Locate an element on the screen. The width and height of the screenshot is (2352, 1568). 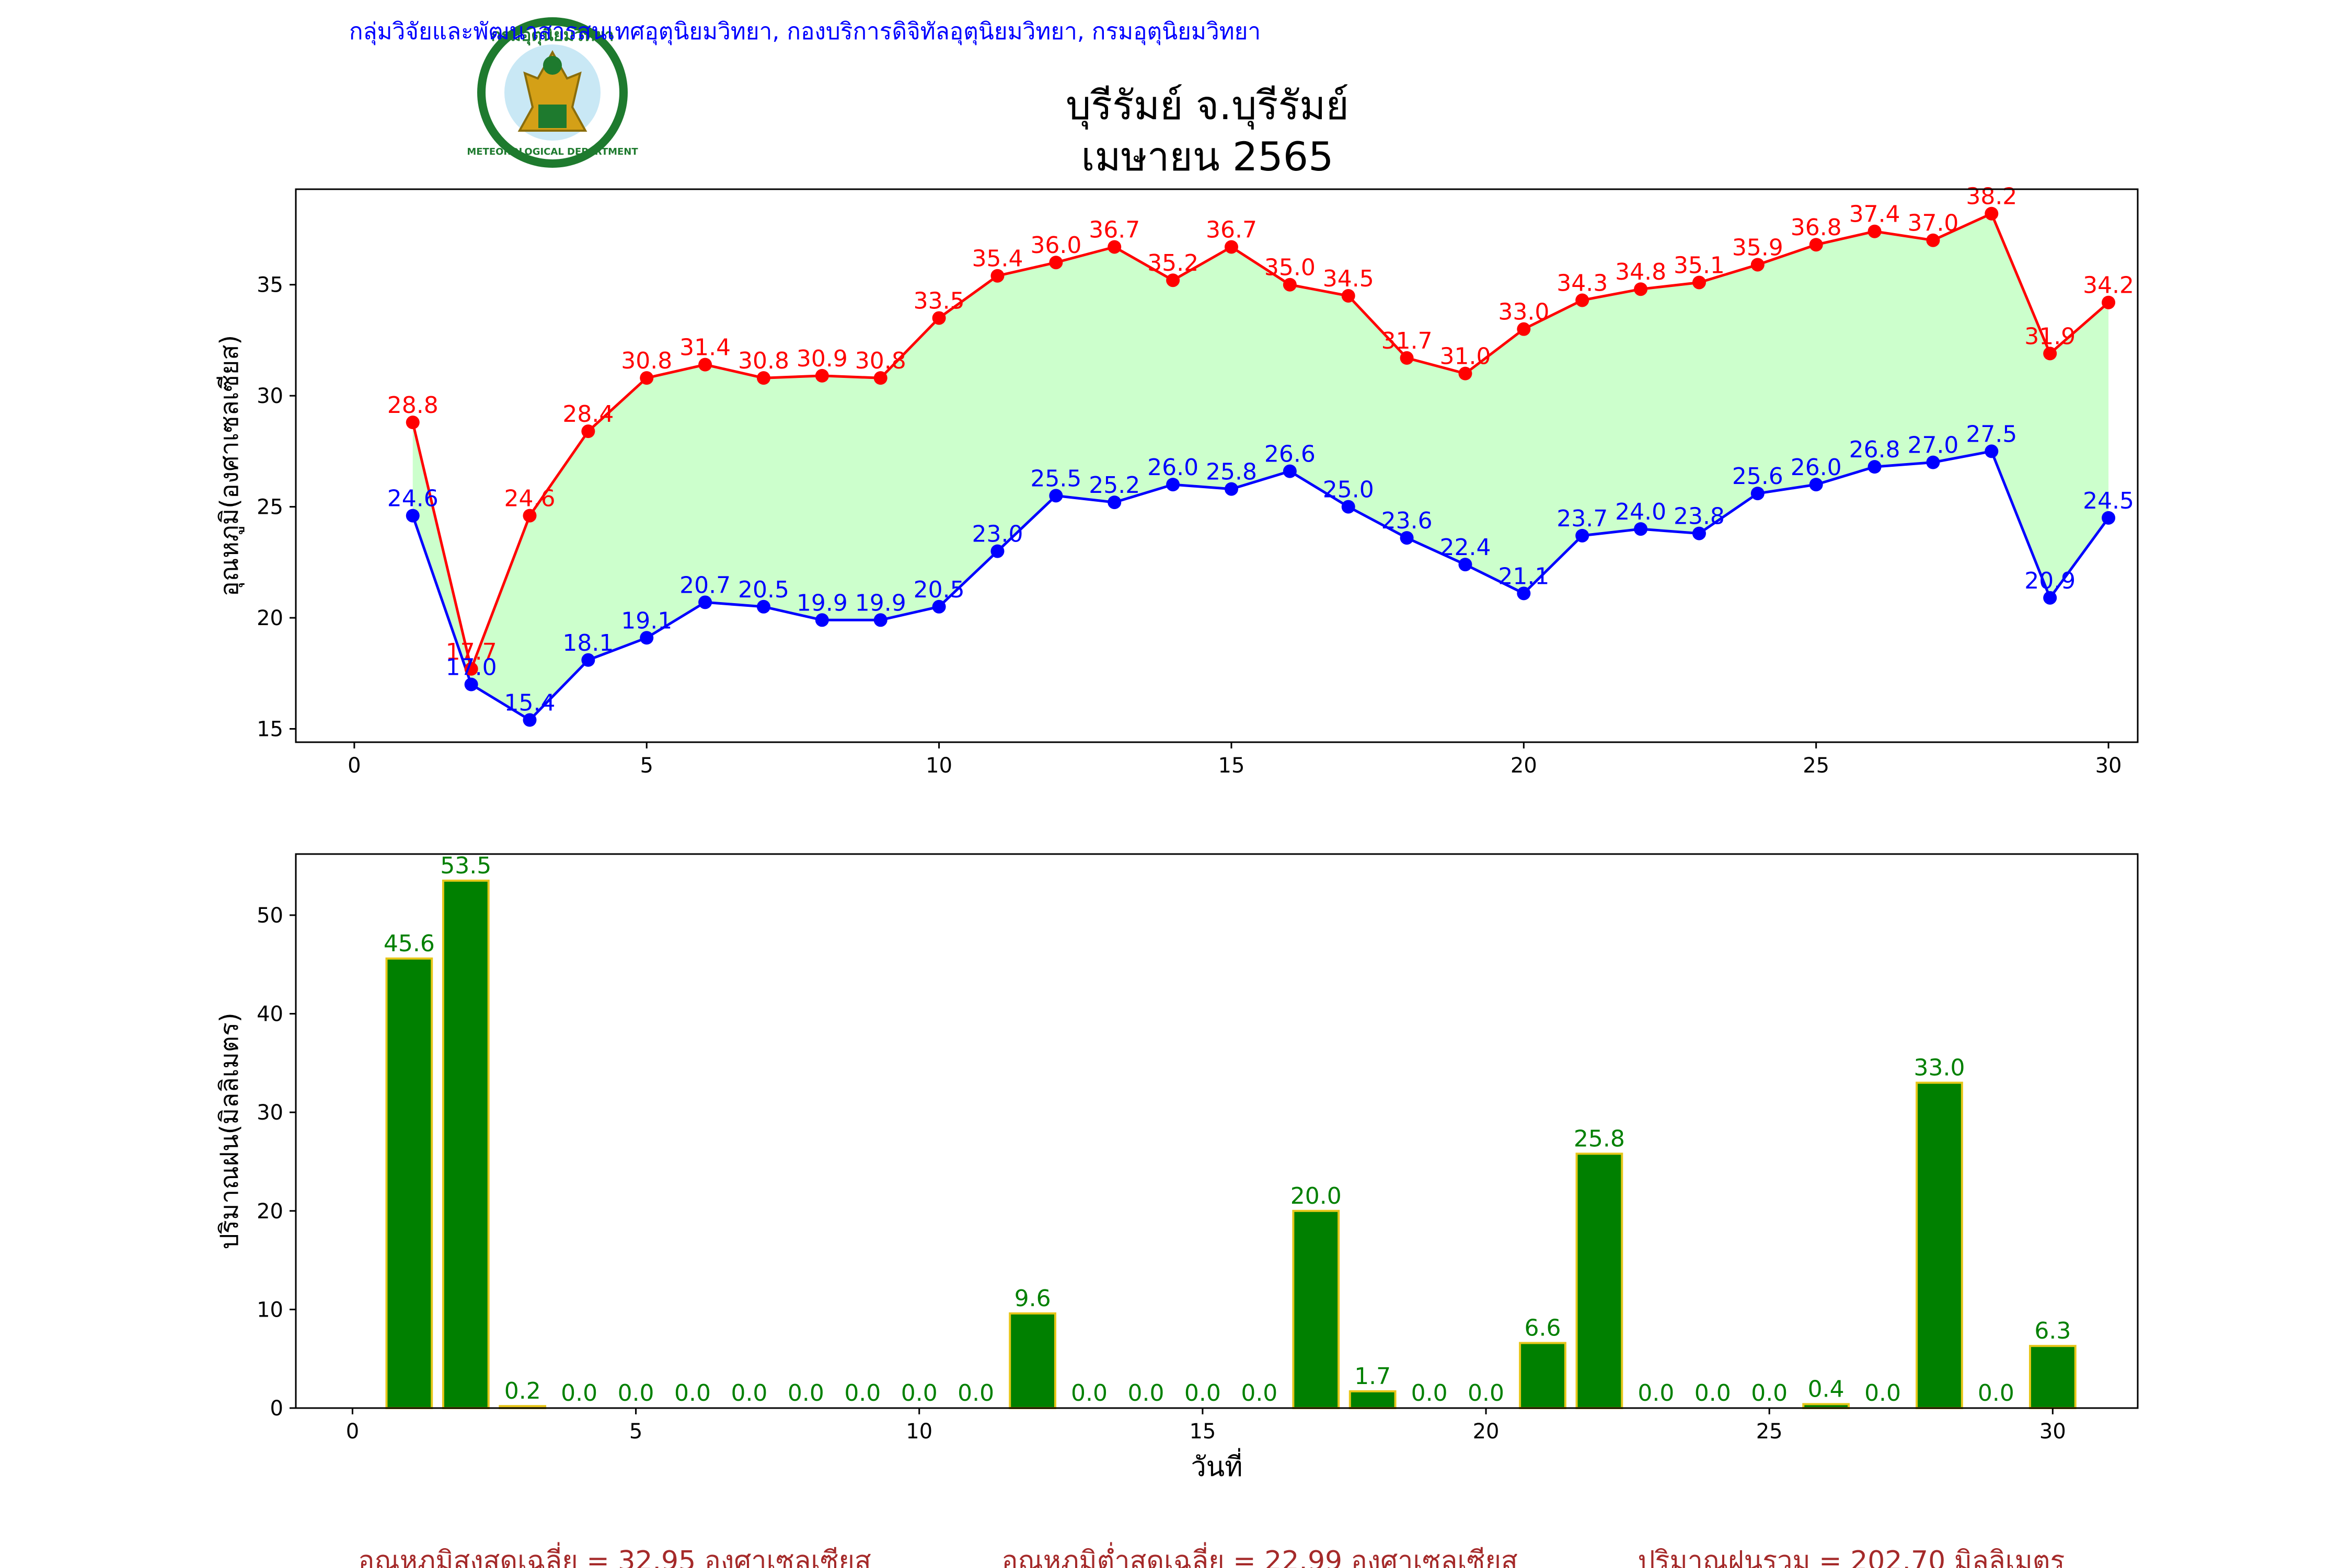
temperature-y-axis-label: อุณหภูมิ(องศาเซลเซียส) is located at coordinates (230, 465).